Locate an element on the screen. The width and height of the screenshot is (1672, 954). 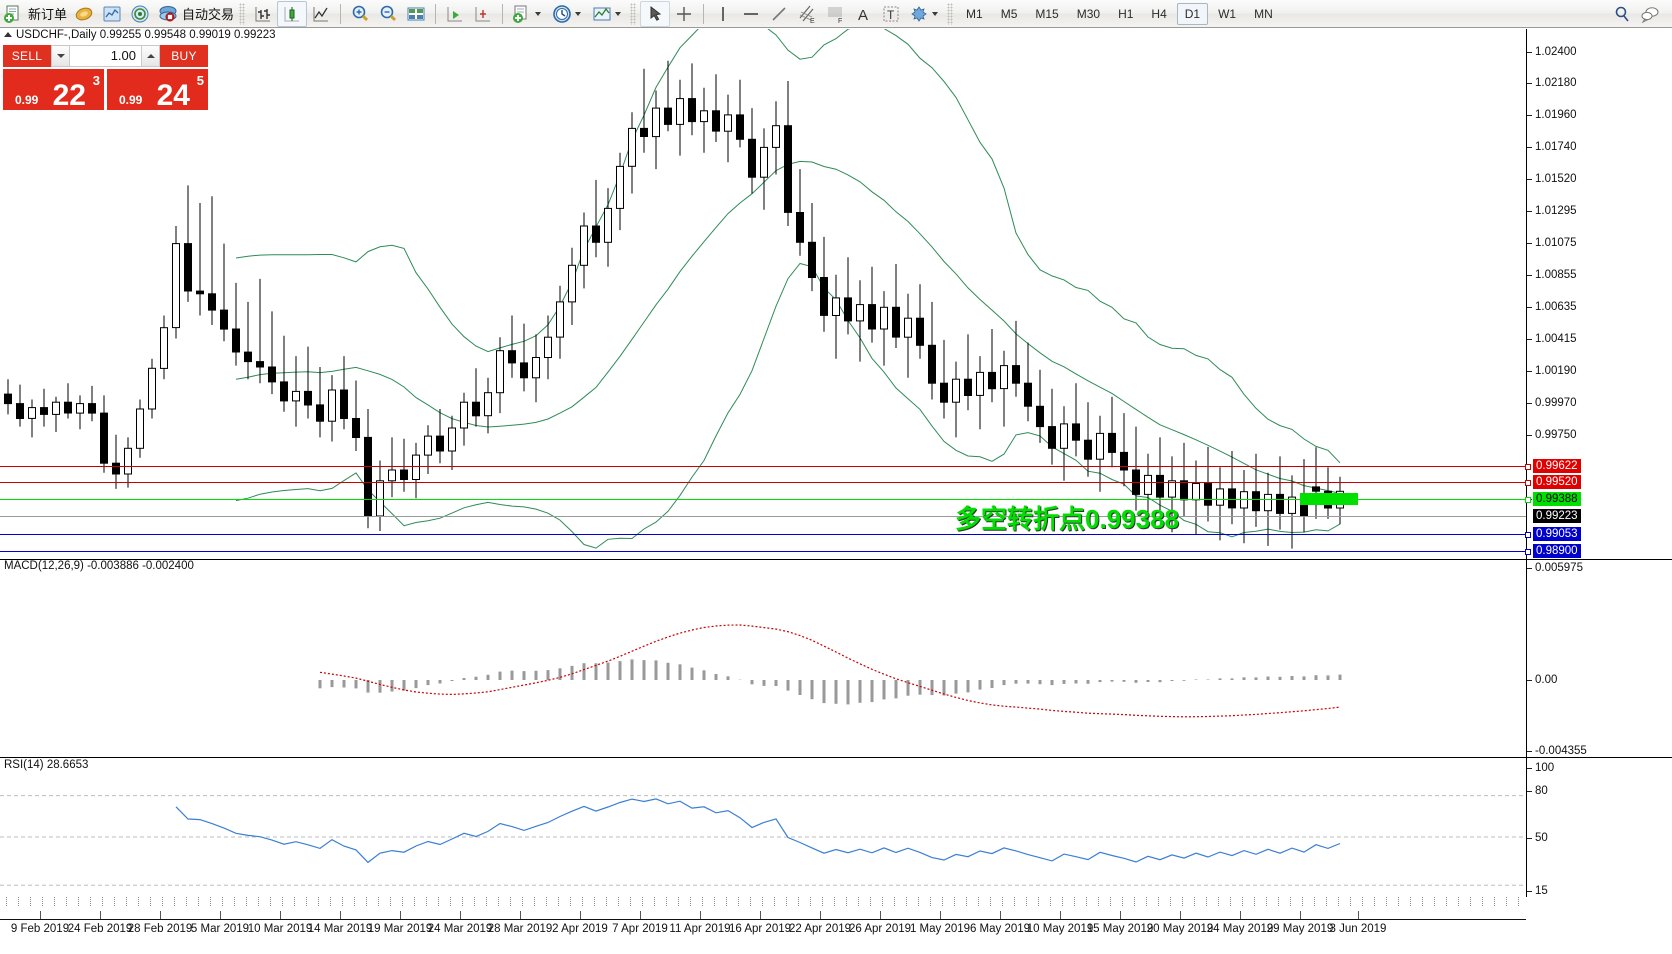
horizontal-line-icon is located at coordinates (751, 14).